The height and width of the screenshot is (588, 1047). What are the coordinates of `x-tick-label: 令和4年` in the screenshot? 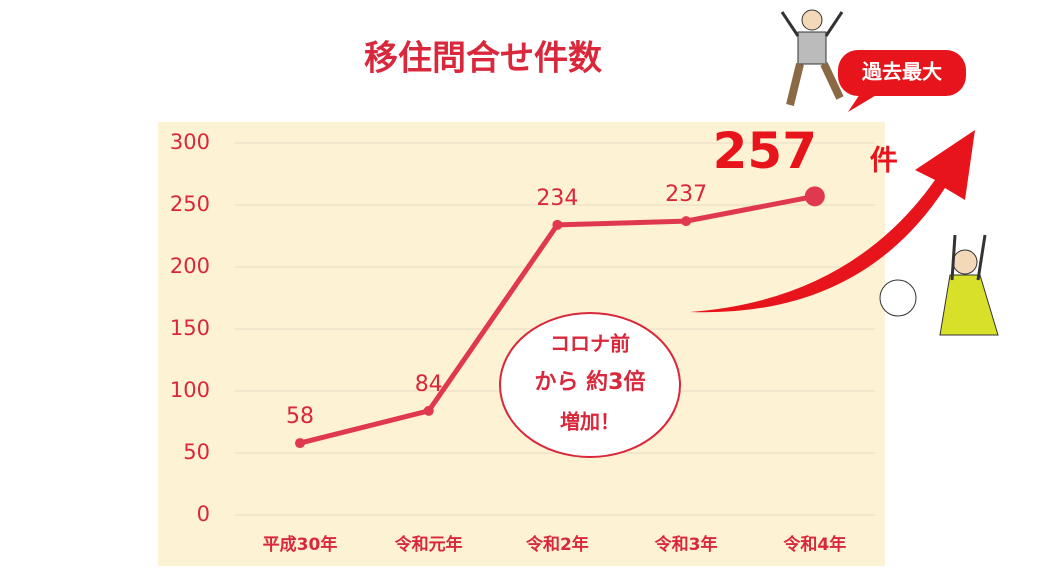 It's located at (814, 544).